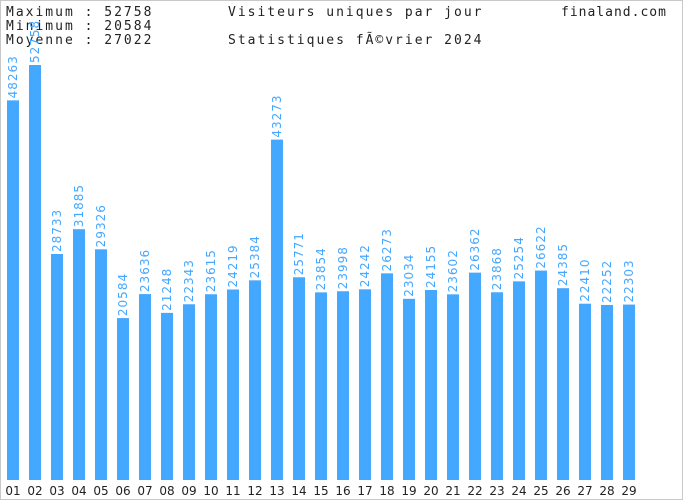  What do you see at coordinates (614, 12) in the screenshot?
I see `site-name: finaland.com` at bounding box center [614, 12].